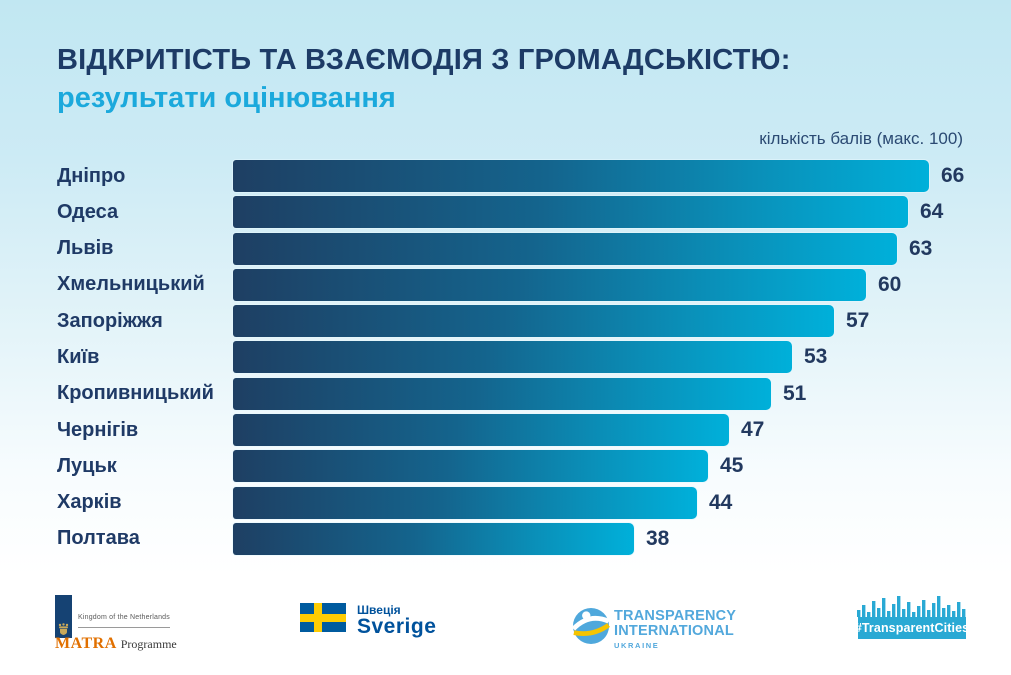 This screenshot has width=1011, height=675. What do you see at coordinates (932, 212) in the screenshot?
I see `bar-value: 64` at bounding box center [932, 212].